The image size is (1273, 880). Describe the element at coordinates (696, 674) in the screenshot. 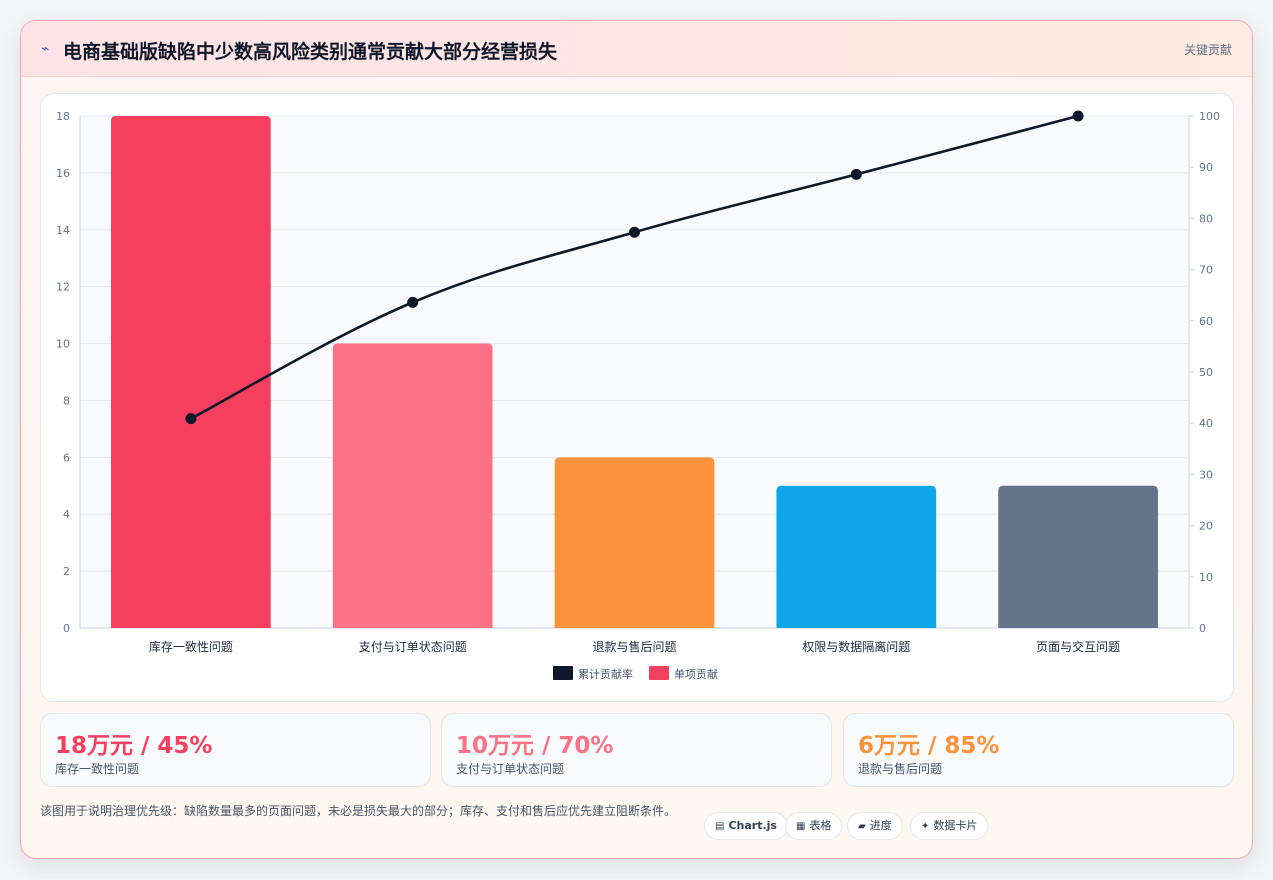

I see `legend-label: 单项贡献` at that location.